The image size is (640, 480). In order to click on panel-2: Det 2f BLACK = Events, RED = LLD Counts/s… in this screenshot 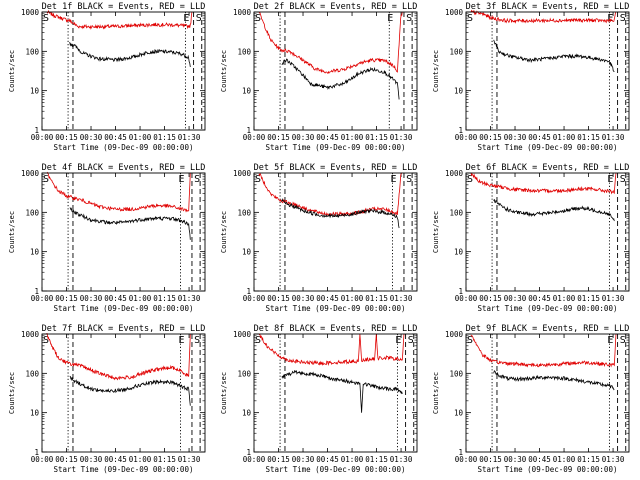, I will do `click(319, 77)`.